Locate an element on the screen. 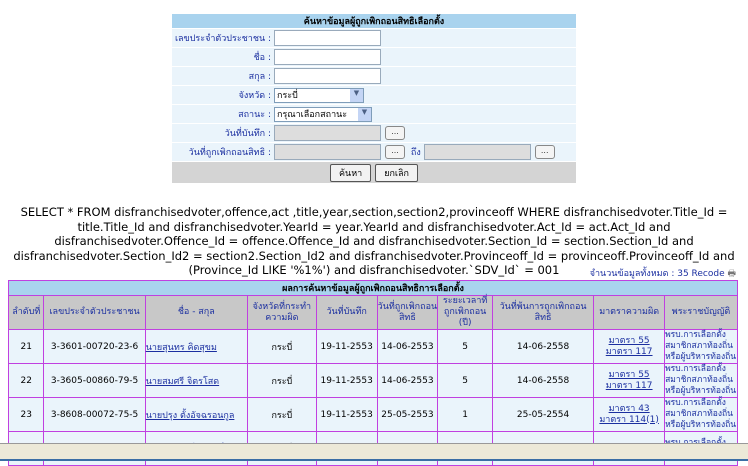 Image resolution: width=748 pixels, height=466 pixels. citizen-id: 3-3605-00860-79-5 is located at coordinates (94, 380).